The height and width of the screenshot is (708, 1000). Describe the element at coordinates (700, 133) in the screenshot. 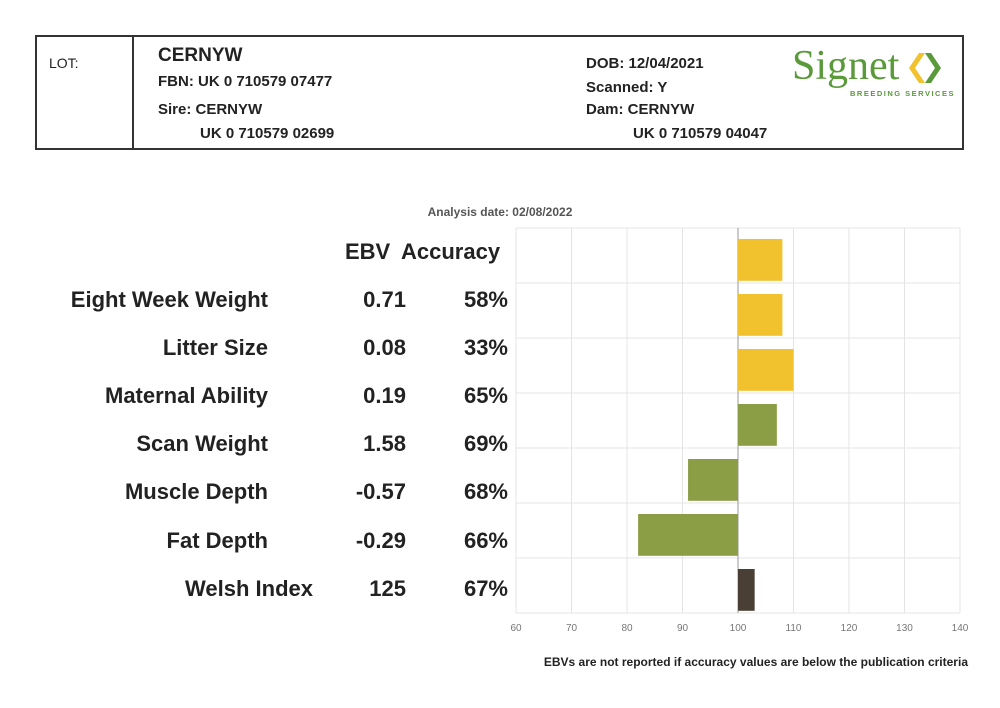

I see `dam-id: UK 0 710579 04047` at that location.